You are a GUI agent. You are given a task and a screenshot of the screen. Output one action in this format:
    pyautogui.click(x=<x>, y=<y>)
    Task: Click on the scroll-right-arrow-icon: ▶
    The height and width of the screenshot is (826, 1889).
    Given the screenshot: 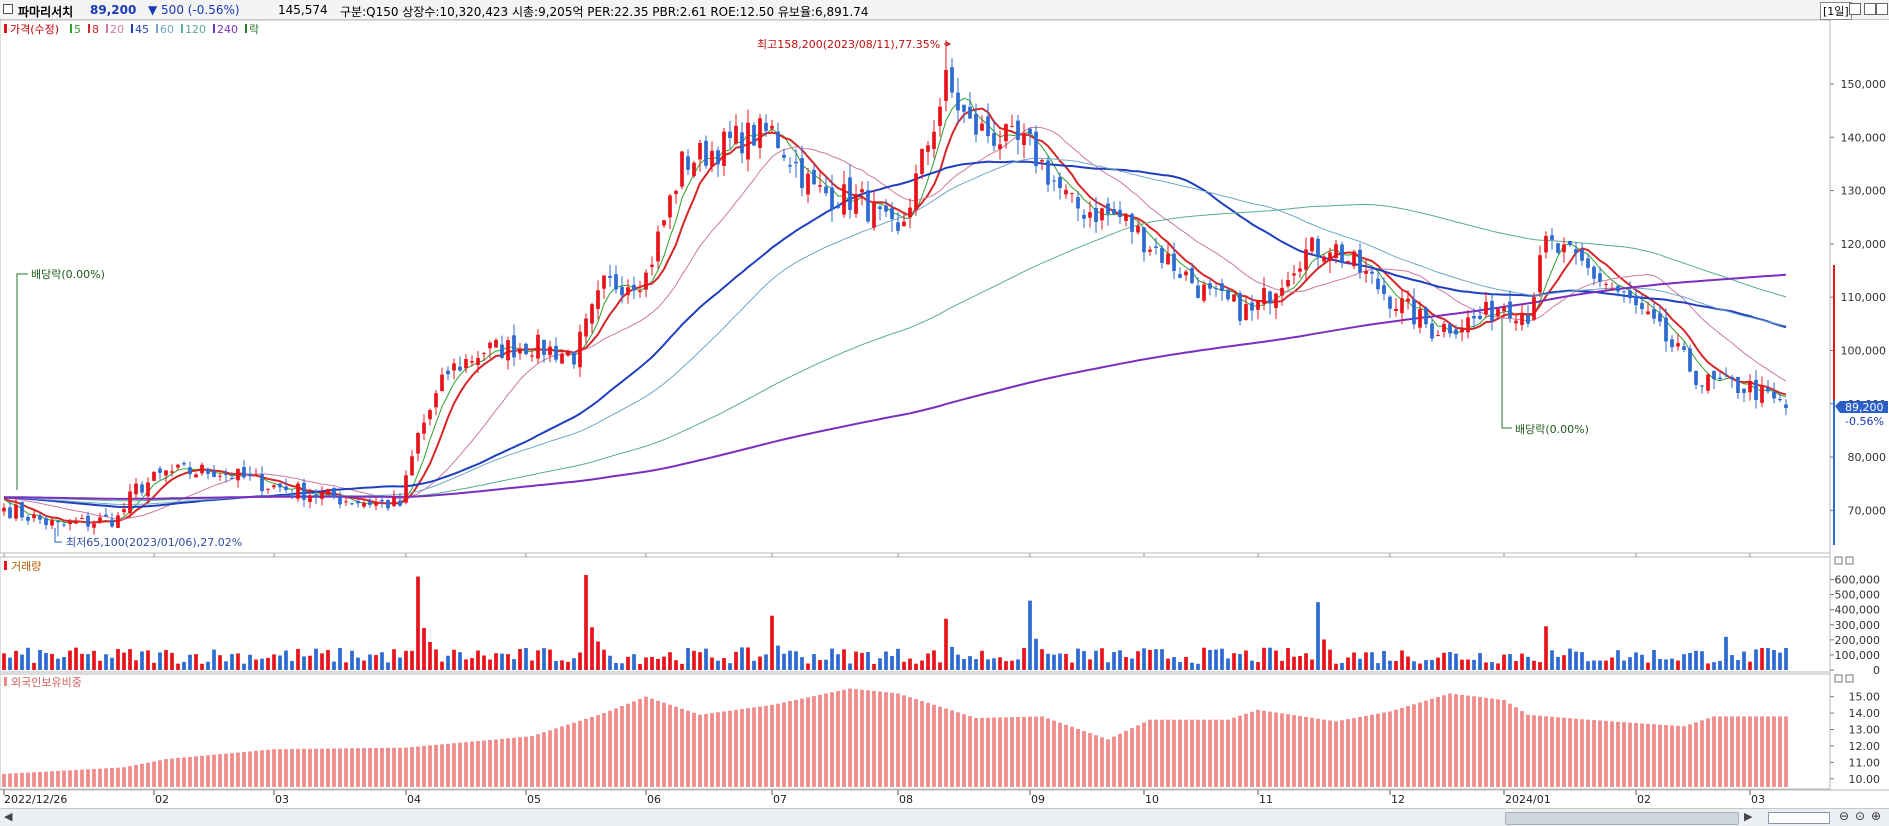 What is the action you would take?
    pyautogui.click(x=1748, y=816)
    